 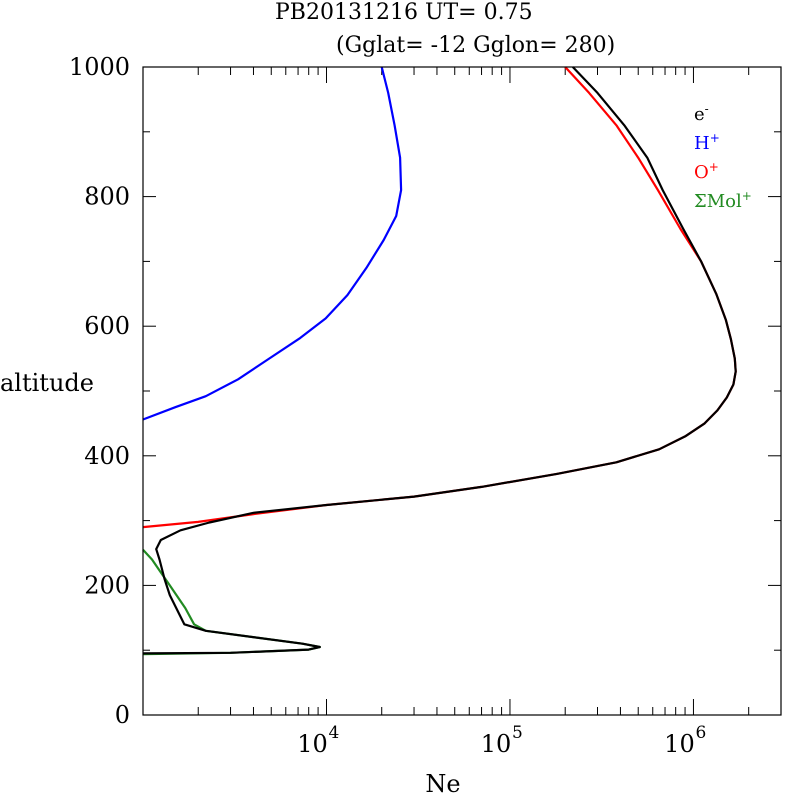 What do you see at coordinates (707, 142) in the screenshot?
I see `legend-entry: H+` at bounding box center [707, 142].